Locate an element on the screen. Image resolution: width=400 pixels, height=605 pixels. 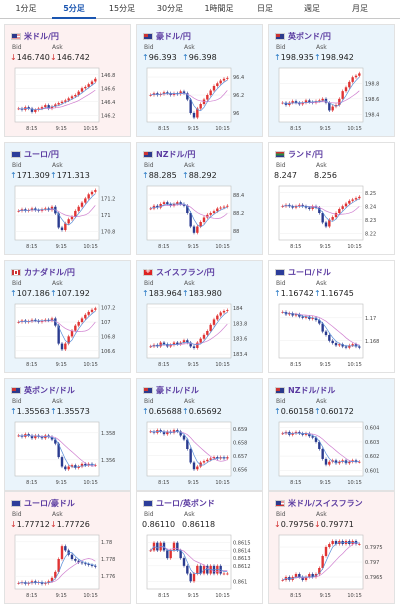
ask-label: Ask is located at coordinates (57, 165).